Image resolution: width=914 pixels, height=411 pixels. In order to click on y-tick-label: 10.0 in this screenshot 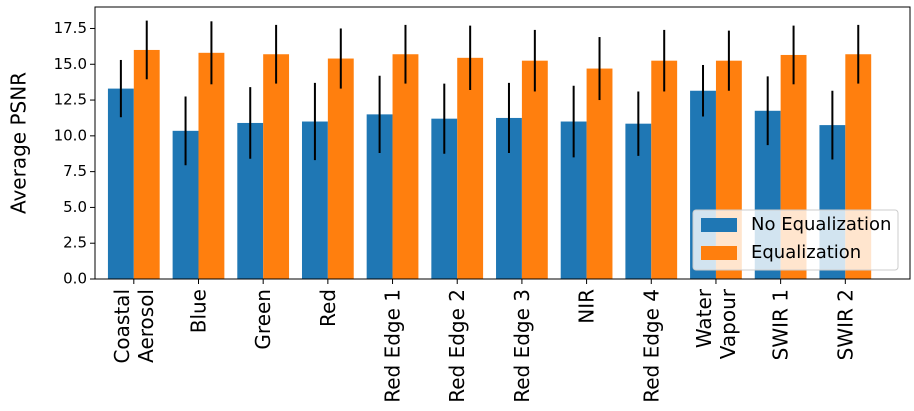, I will do `click(70, 135)`.